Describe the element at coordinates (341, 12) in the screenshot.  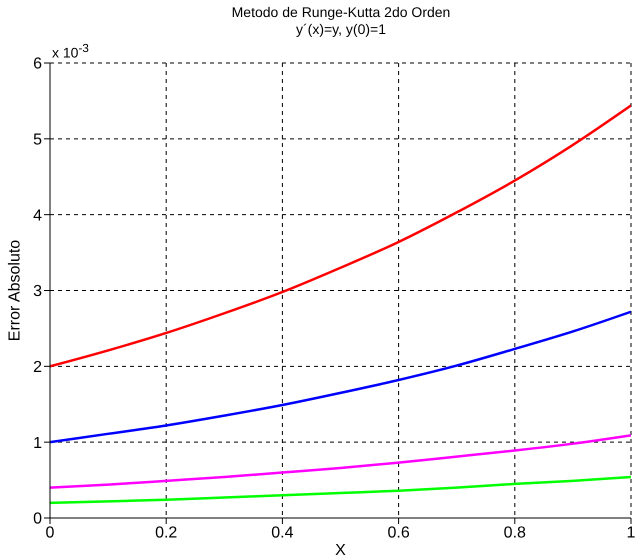
I see `chart-title: Metodo de Runge-Kutta 2do Orden` at that location.